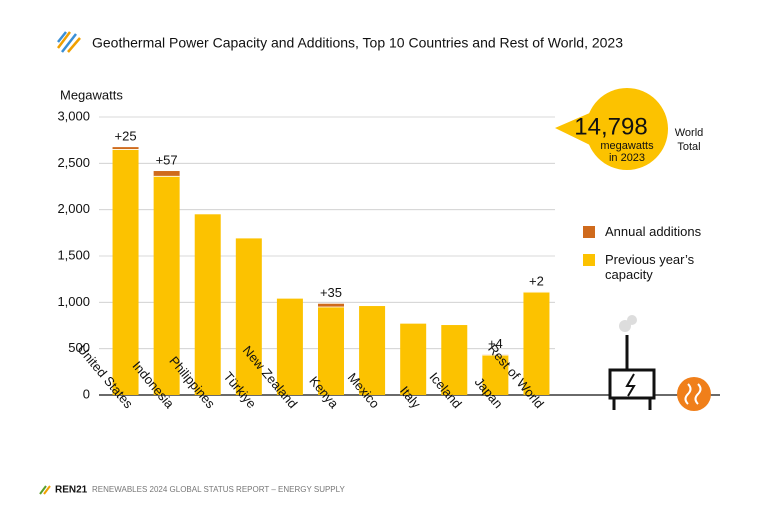 This screenshot has width=768, height=515. Describe the element at coordinates (495, 343) in the screenshot. I see `data-label: +4` at that location.